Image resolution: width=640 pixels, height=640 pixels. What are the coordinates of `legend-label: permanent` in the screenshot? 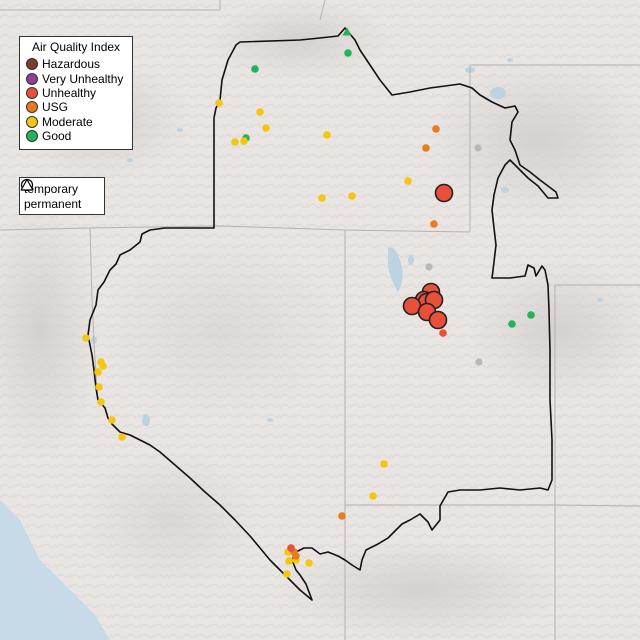 It's located at (53, 203).